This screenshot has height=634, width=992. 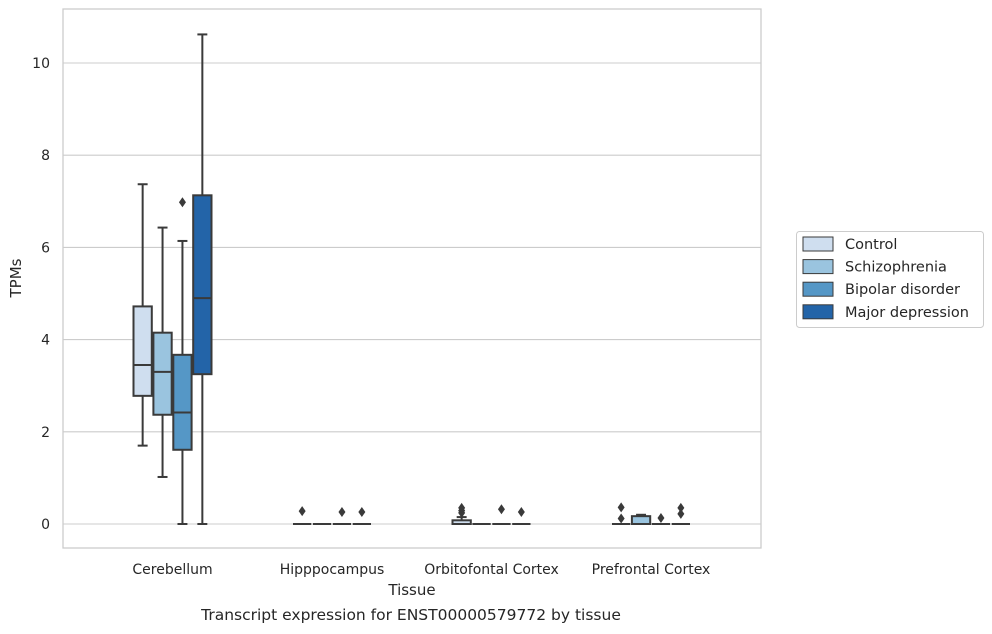 I want to click on y-tick-label: 2, so click(x=45, y=433).